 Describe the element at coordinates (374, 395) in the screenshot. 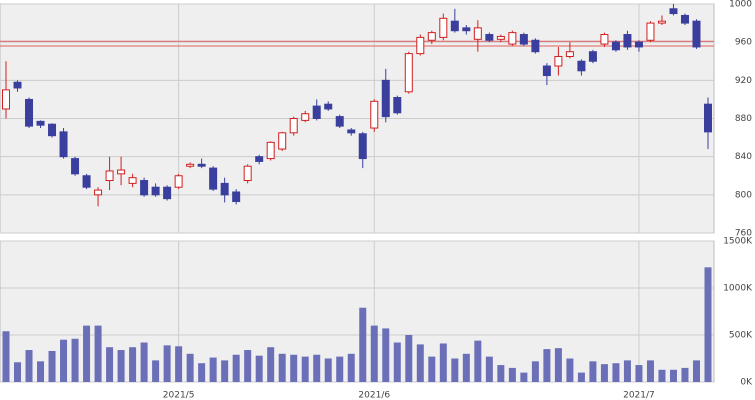

I see `x-tick-label: 2021/6` at that location.